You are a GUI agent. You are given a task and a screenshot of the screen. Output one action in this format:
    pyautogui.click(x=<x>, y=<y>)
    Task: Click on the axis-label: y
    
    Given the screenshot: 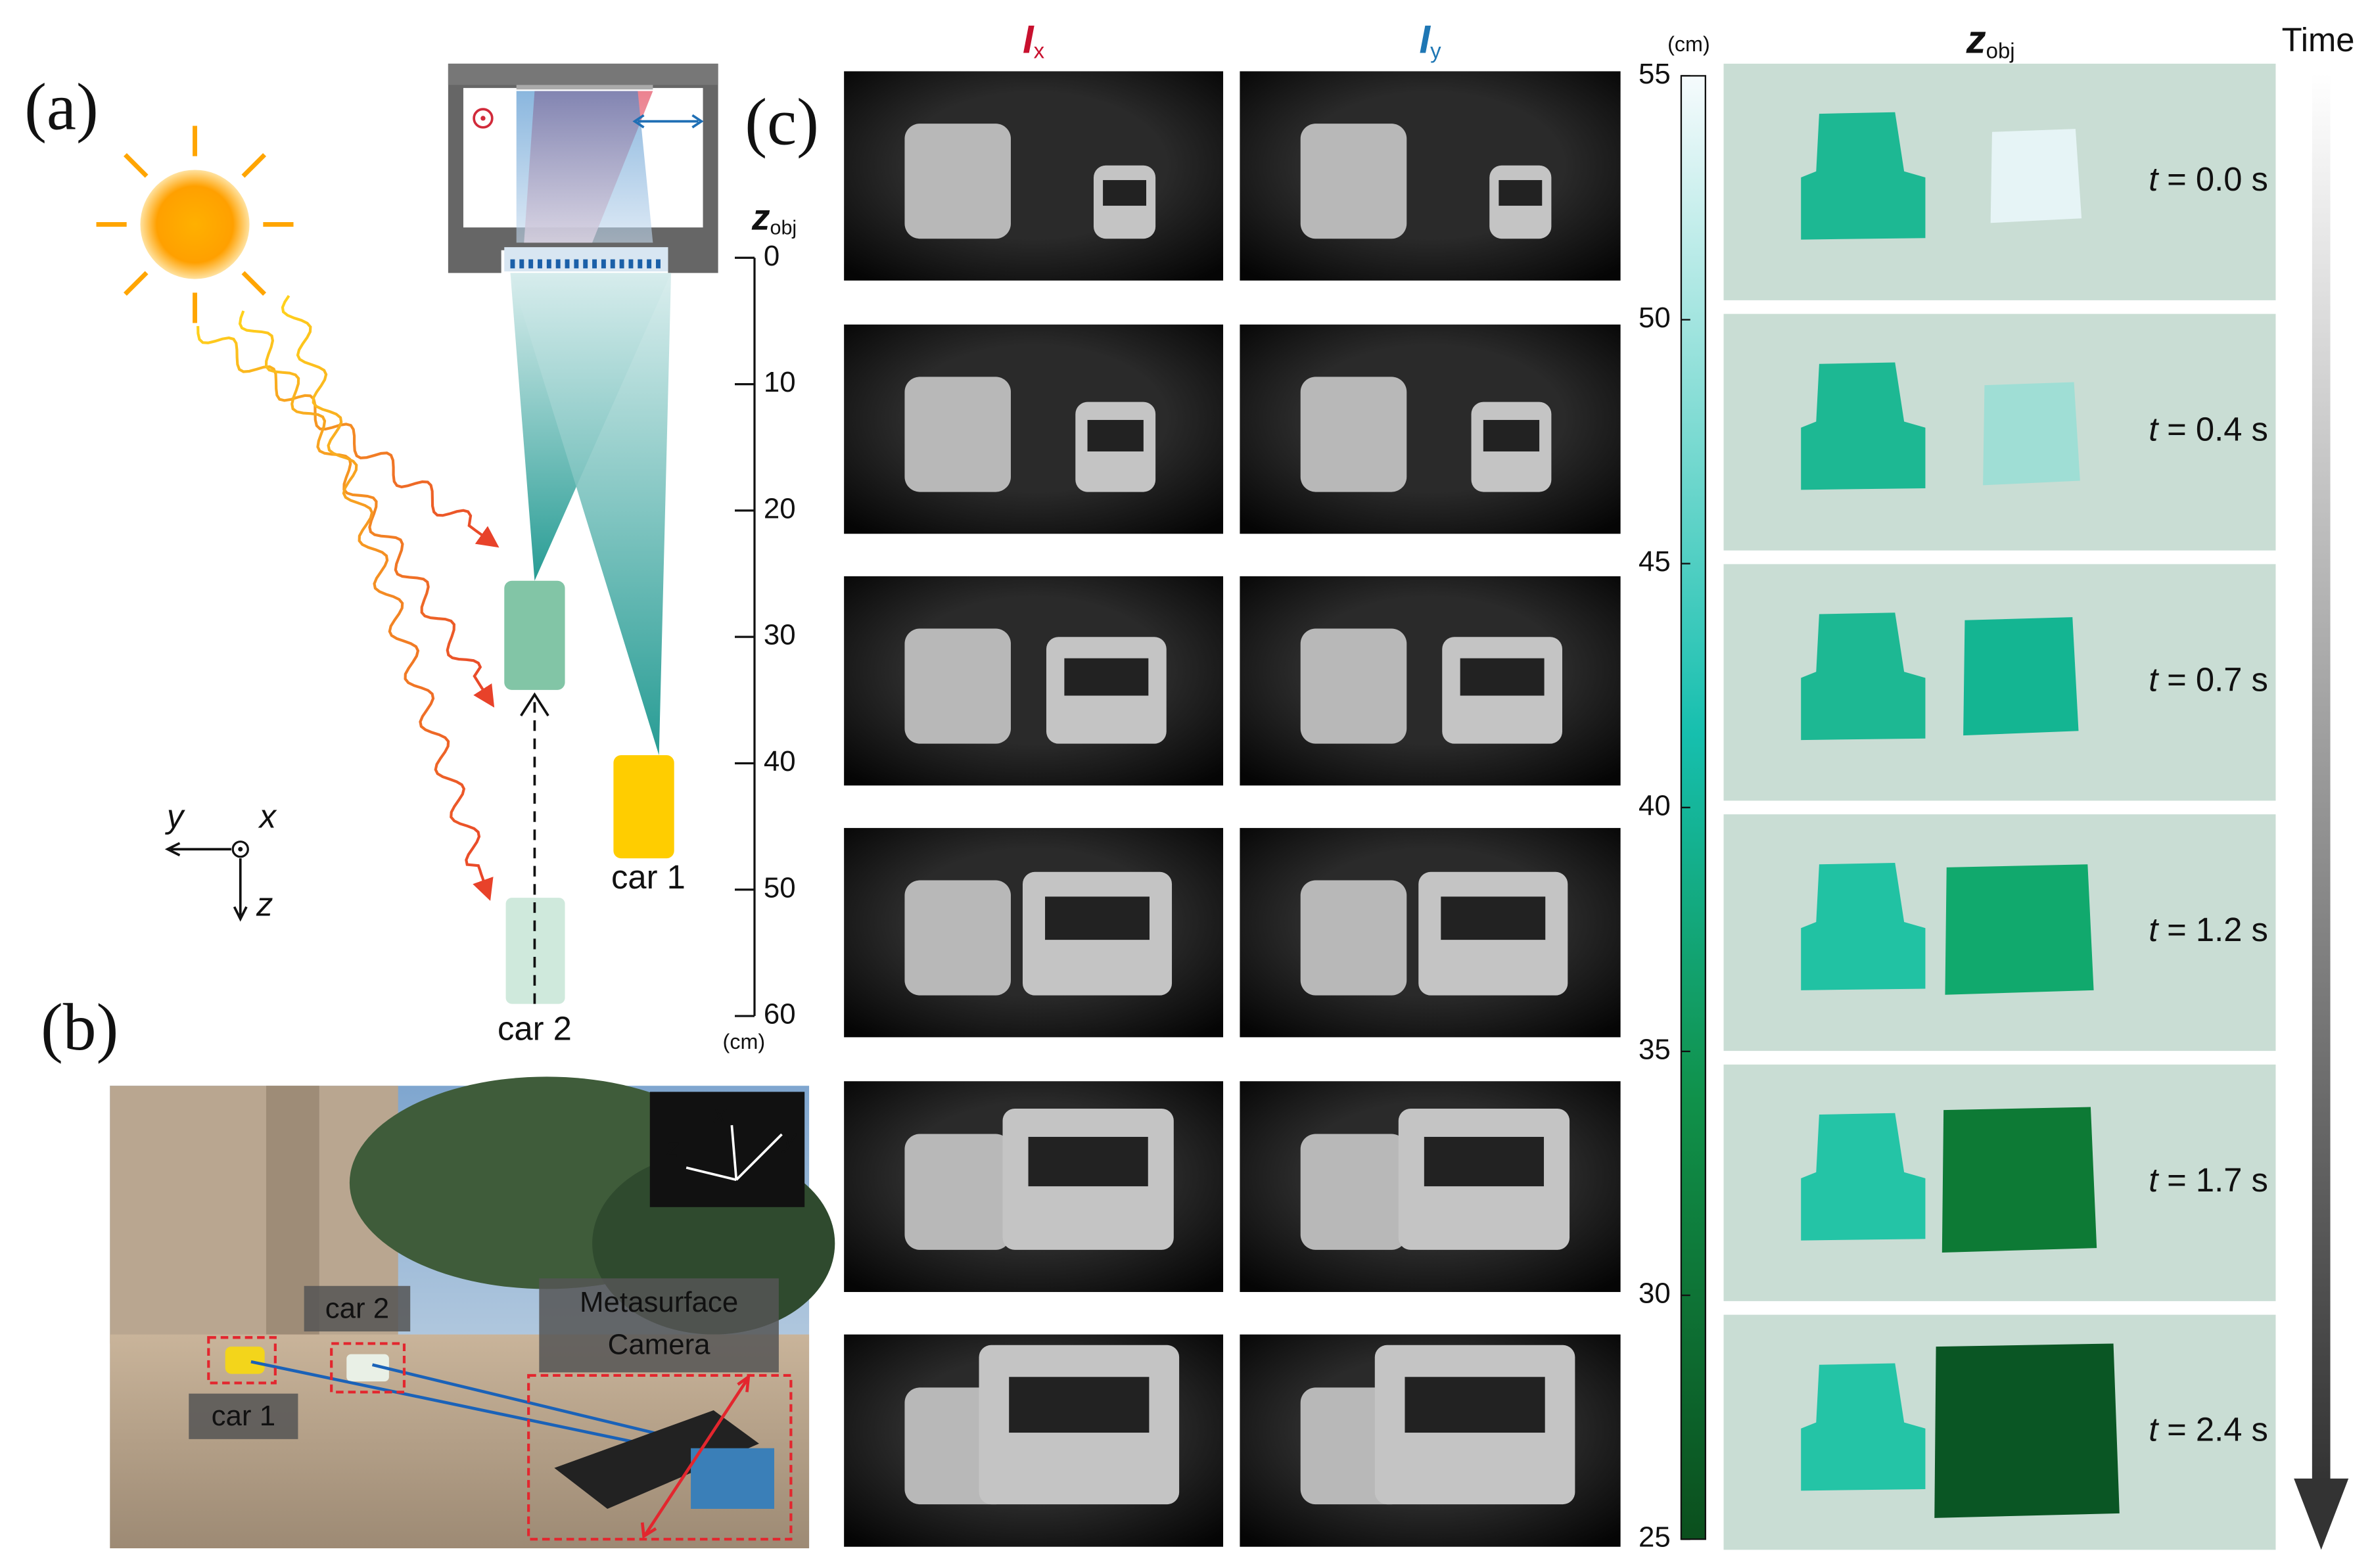 What is the action you would take?
    pyautogui.click(x=789, y=1138)
    